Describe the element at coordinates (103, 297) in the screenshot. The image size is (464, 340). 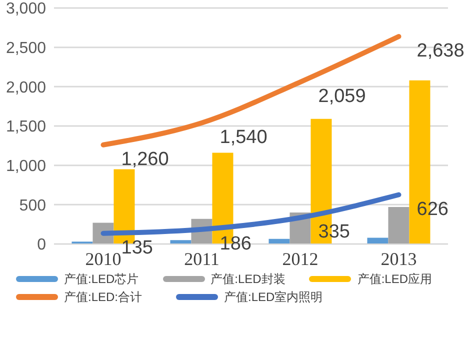
I see `legend-label: 产值:LED:合计` at that location.